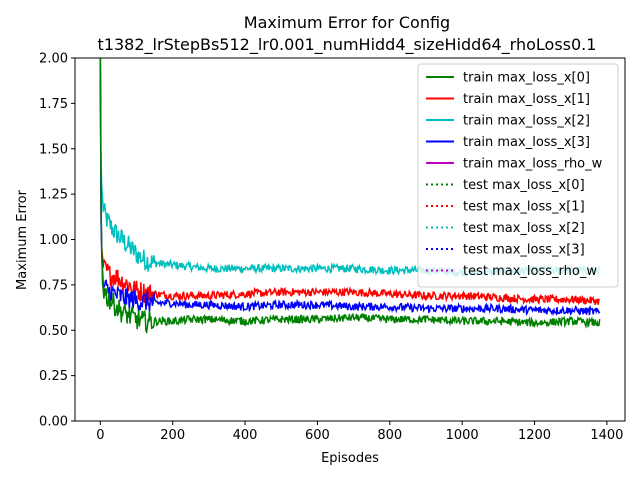 This screenshot has height=480, width=640. What do you see at coordinates (526, 142) in the screenshot?
I see `legend-label: train max_loss_x[3]` at bounding box center [526, 142].